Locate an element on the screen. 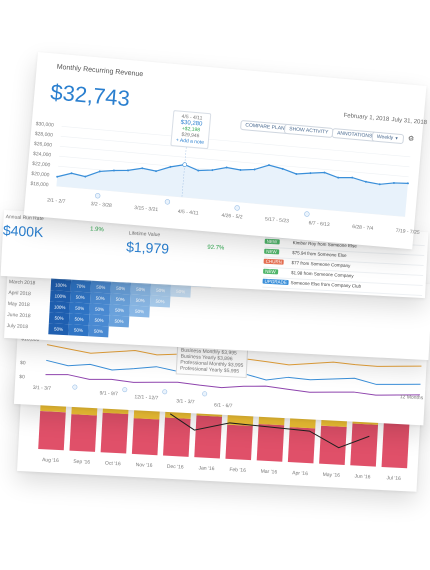  bar-category-label: Feb '16 is located at coordinates (237, 470).